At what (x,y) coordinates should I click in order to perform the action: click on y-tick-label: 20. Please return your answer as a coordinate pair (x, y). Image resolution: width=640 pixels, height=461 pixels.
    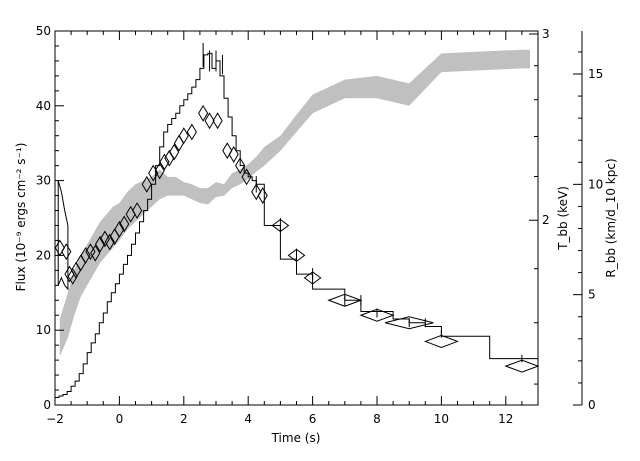
    Looking at the image, I should click on (43, 255).